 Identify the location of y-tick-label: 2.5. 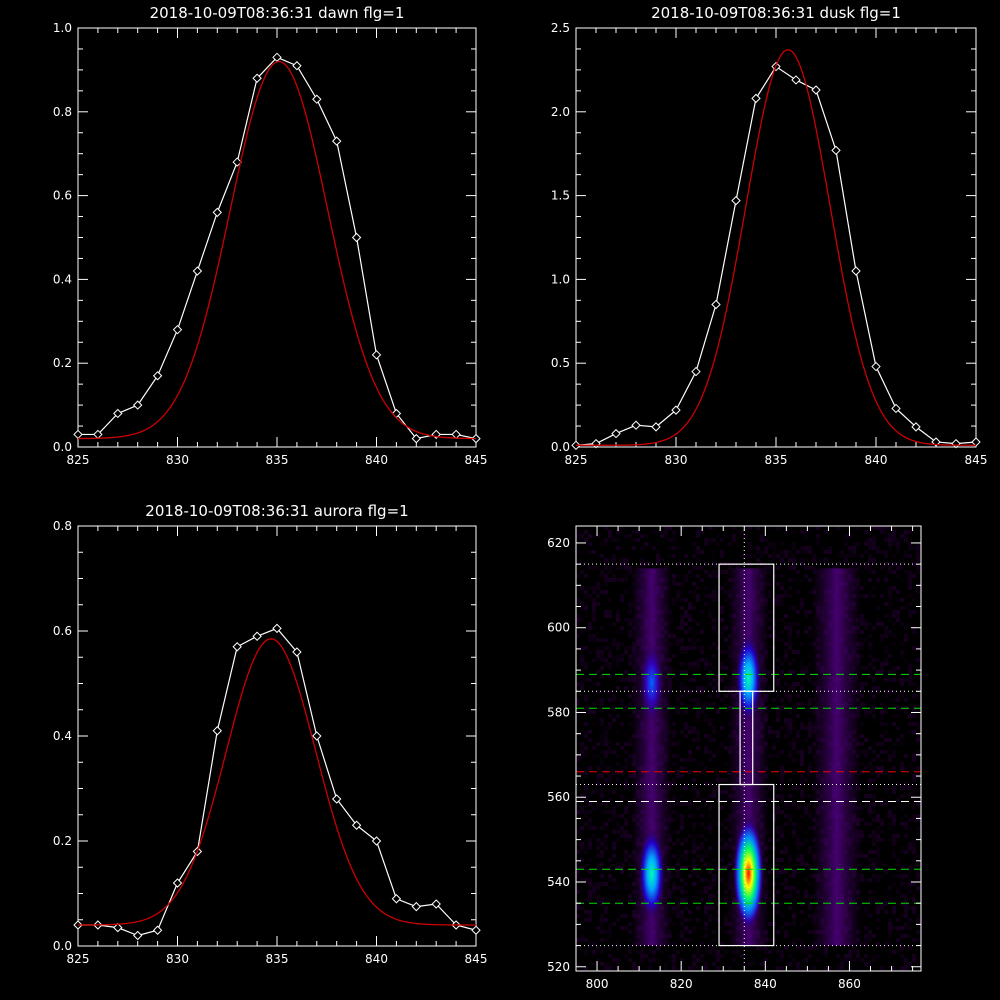
(560, 28).